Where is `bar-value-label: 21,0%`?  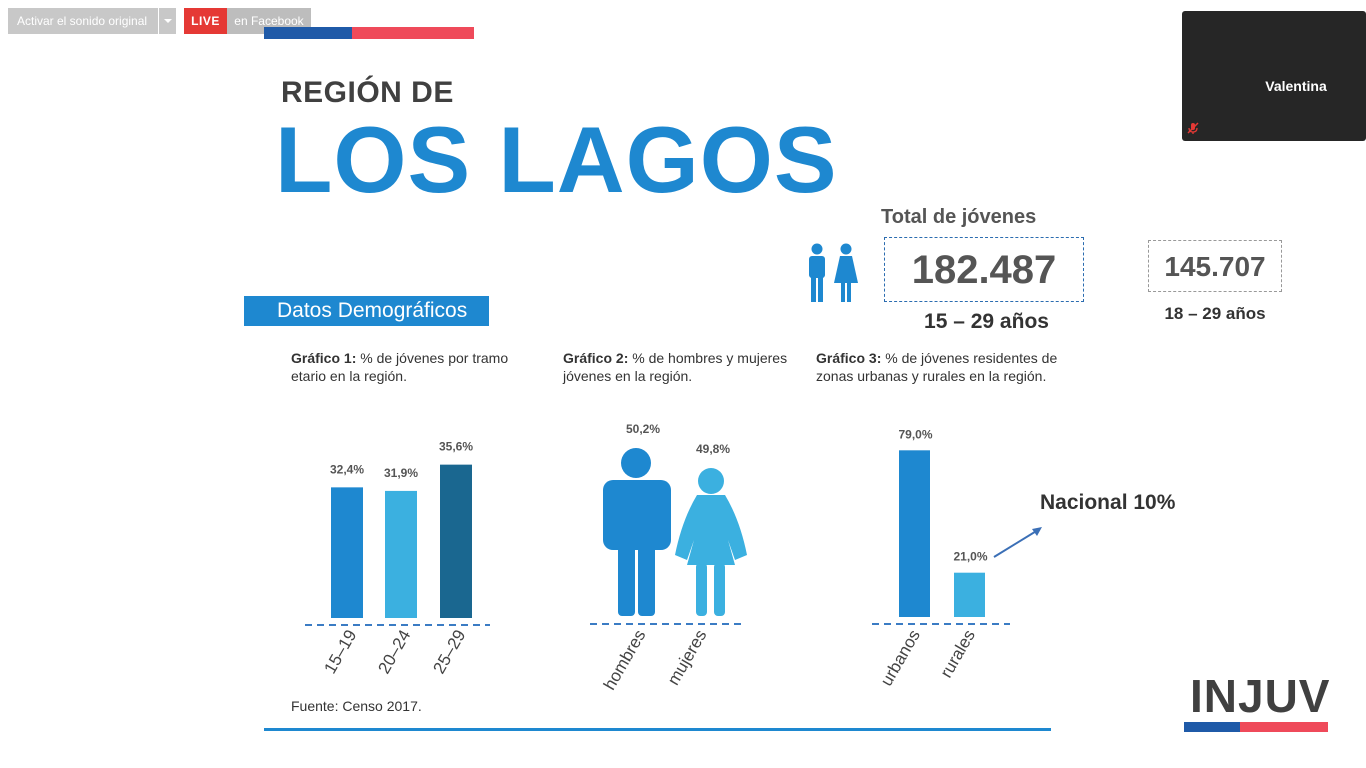 bar-value-label: 21,0% is located at coordinates (970, 557).